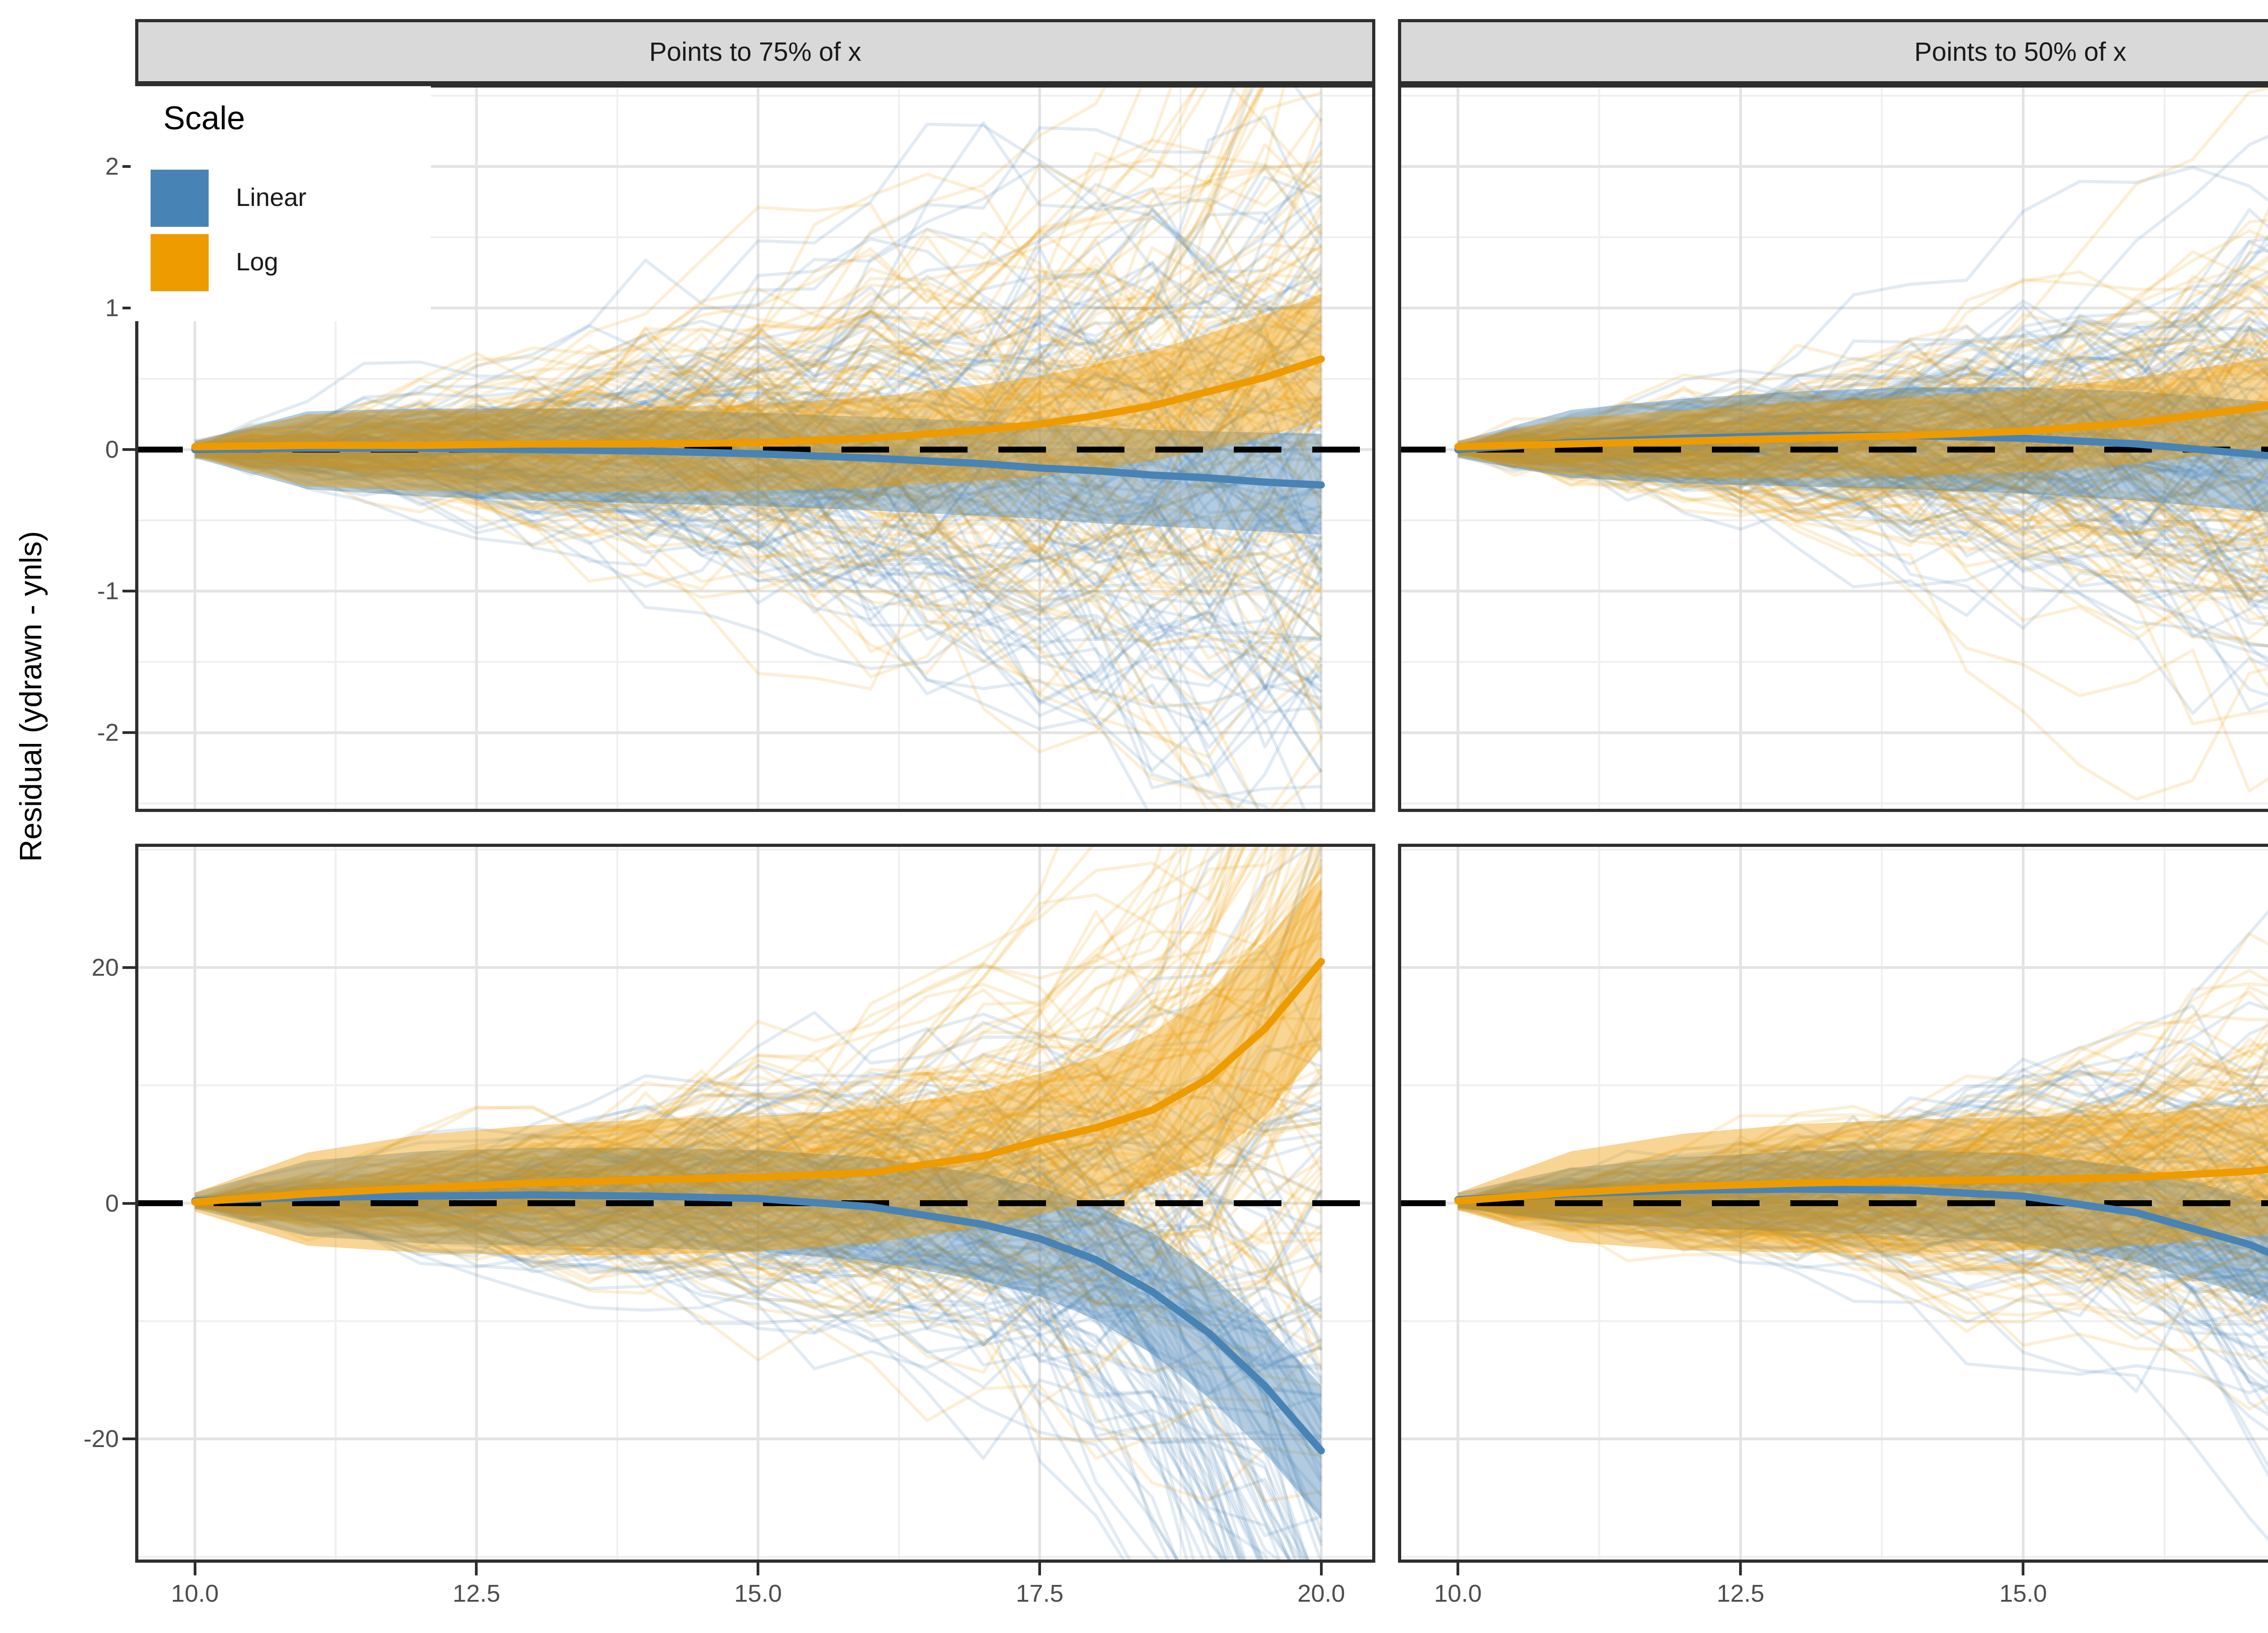  What do you see at coordinates (257, 261) in the screenshot?
I see `legend-key-log-label: Log` at bounding box center [257, 261].